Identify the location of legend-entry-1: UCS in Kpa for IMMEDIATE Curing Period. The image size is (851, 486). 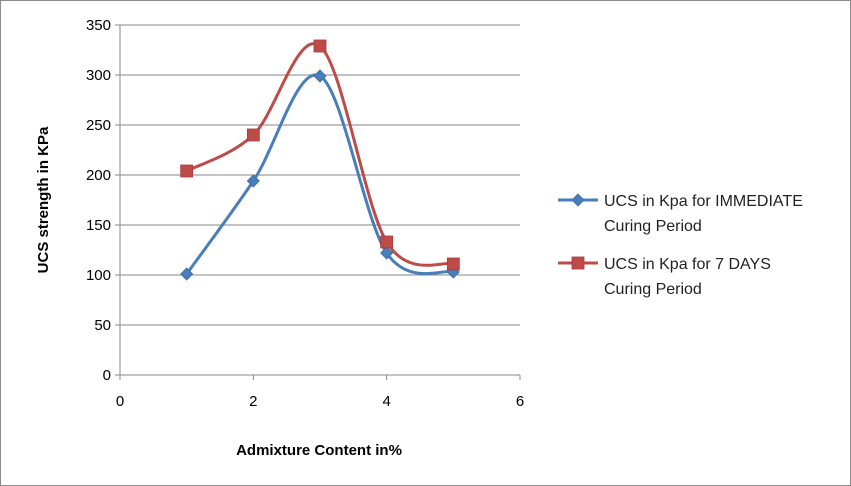
(680, 214).